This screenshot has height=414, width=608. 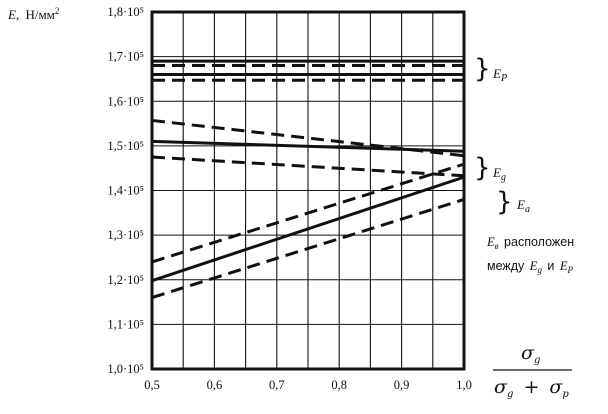 What do you see at coordinates (125, 324) in the screenshot?
I see `y-tick-label: 1,1·10⁵` at bounding box center [125, 324].